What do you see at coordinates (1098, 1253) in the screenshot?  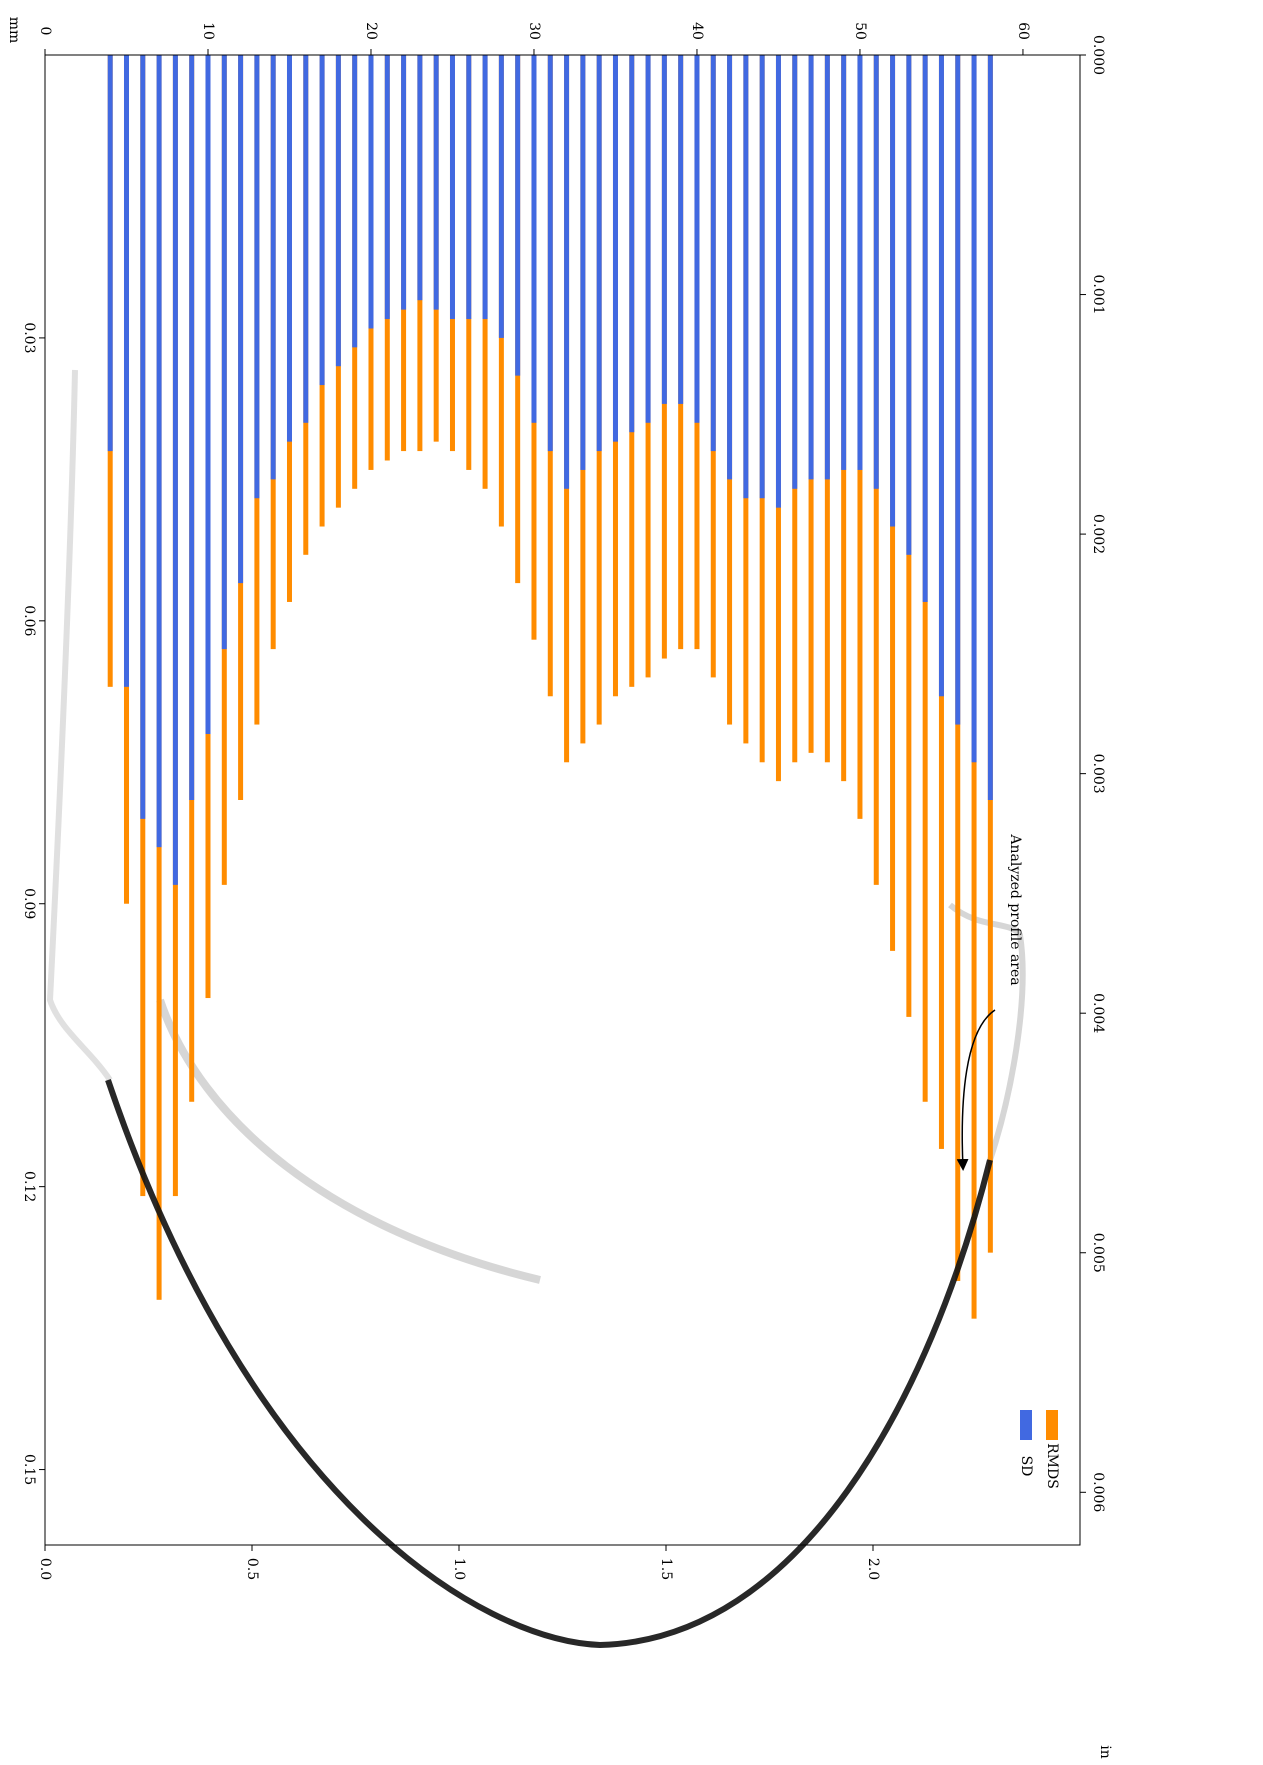 I see `y2-tick-label: 0.005` at bounding box center [1098, 1253].